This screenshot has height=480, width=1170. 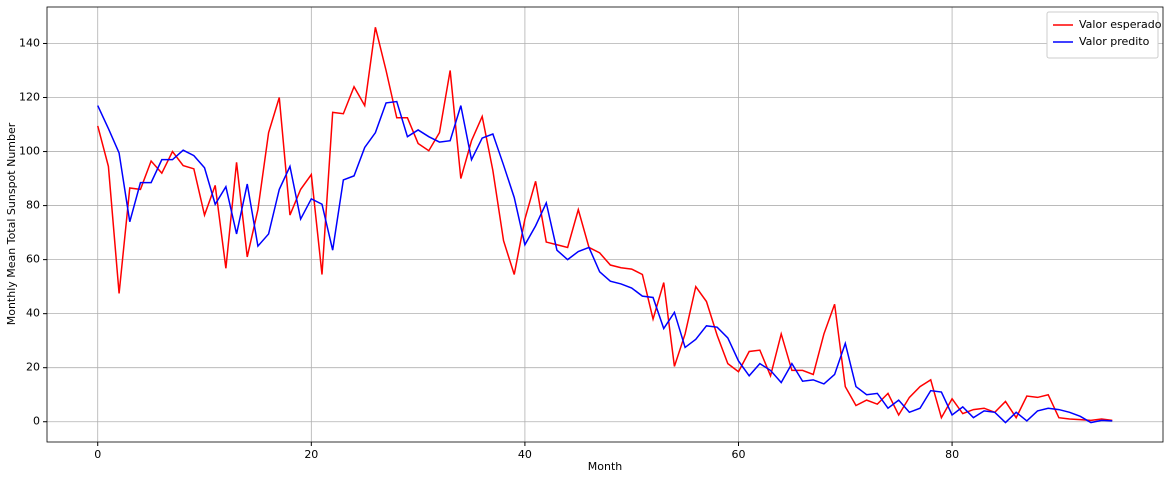 I want to click on x-tick-label: 80, so click(x=952, y=454).